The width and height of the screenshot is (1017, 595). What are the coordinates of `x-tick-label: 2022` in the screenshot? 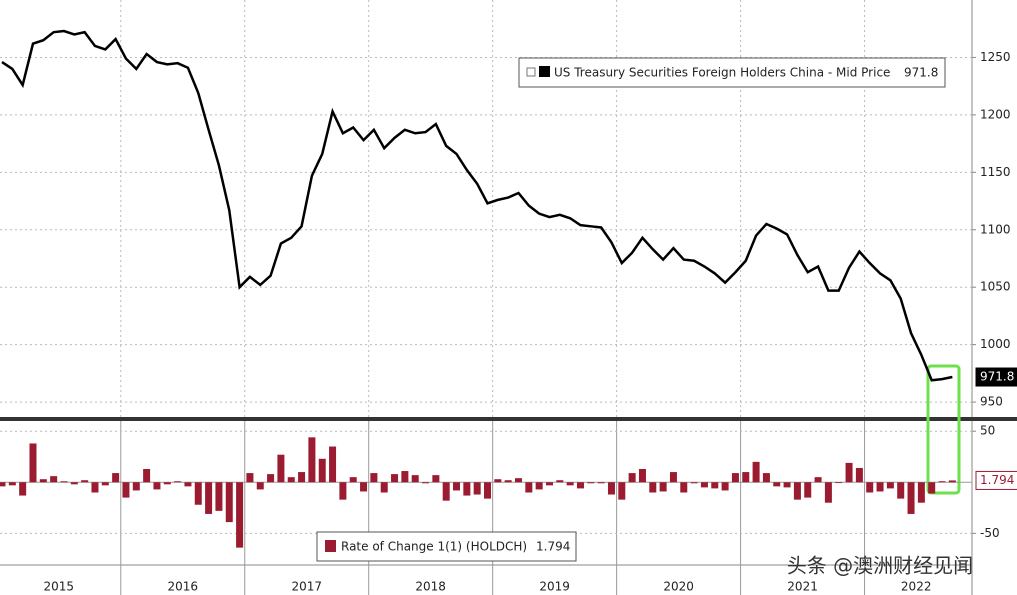 It's located at (916, 587).